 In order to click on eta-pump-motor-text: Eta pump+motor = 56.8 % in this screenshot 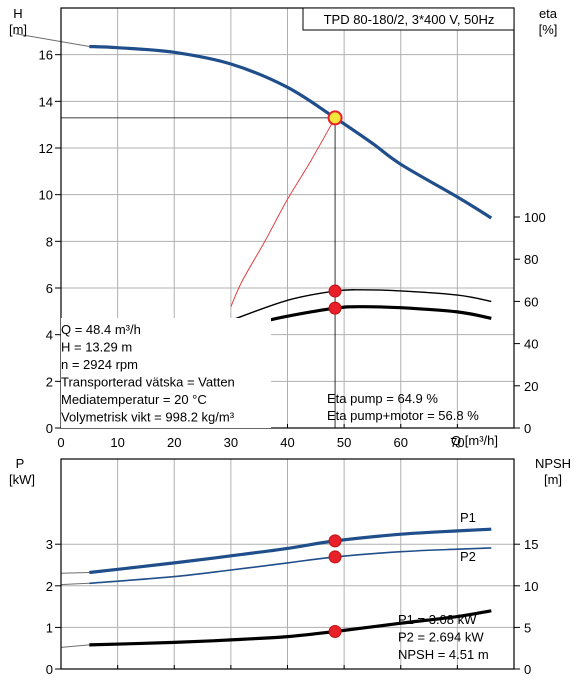, I will do `click(403, 415)`.